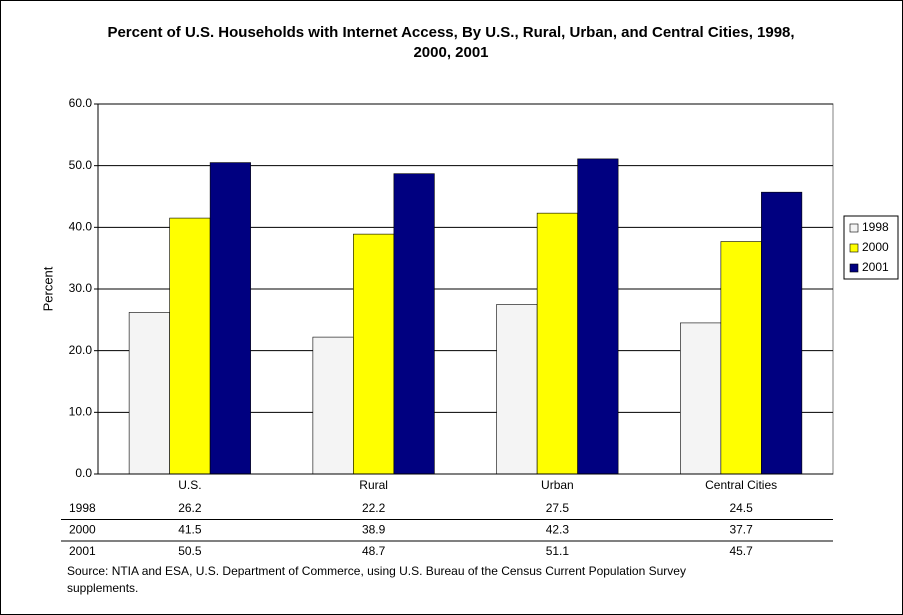 The height and width of the screenshot is (615, 903). I want to click on y-axis-label: Percent, so click(47, 288).